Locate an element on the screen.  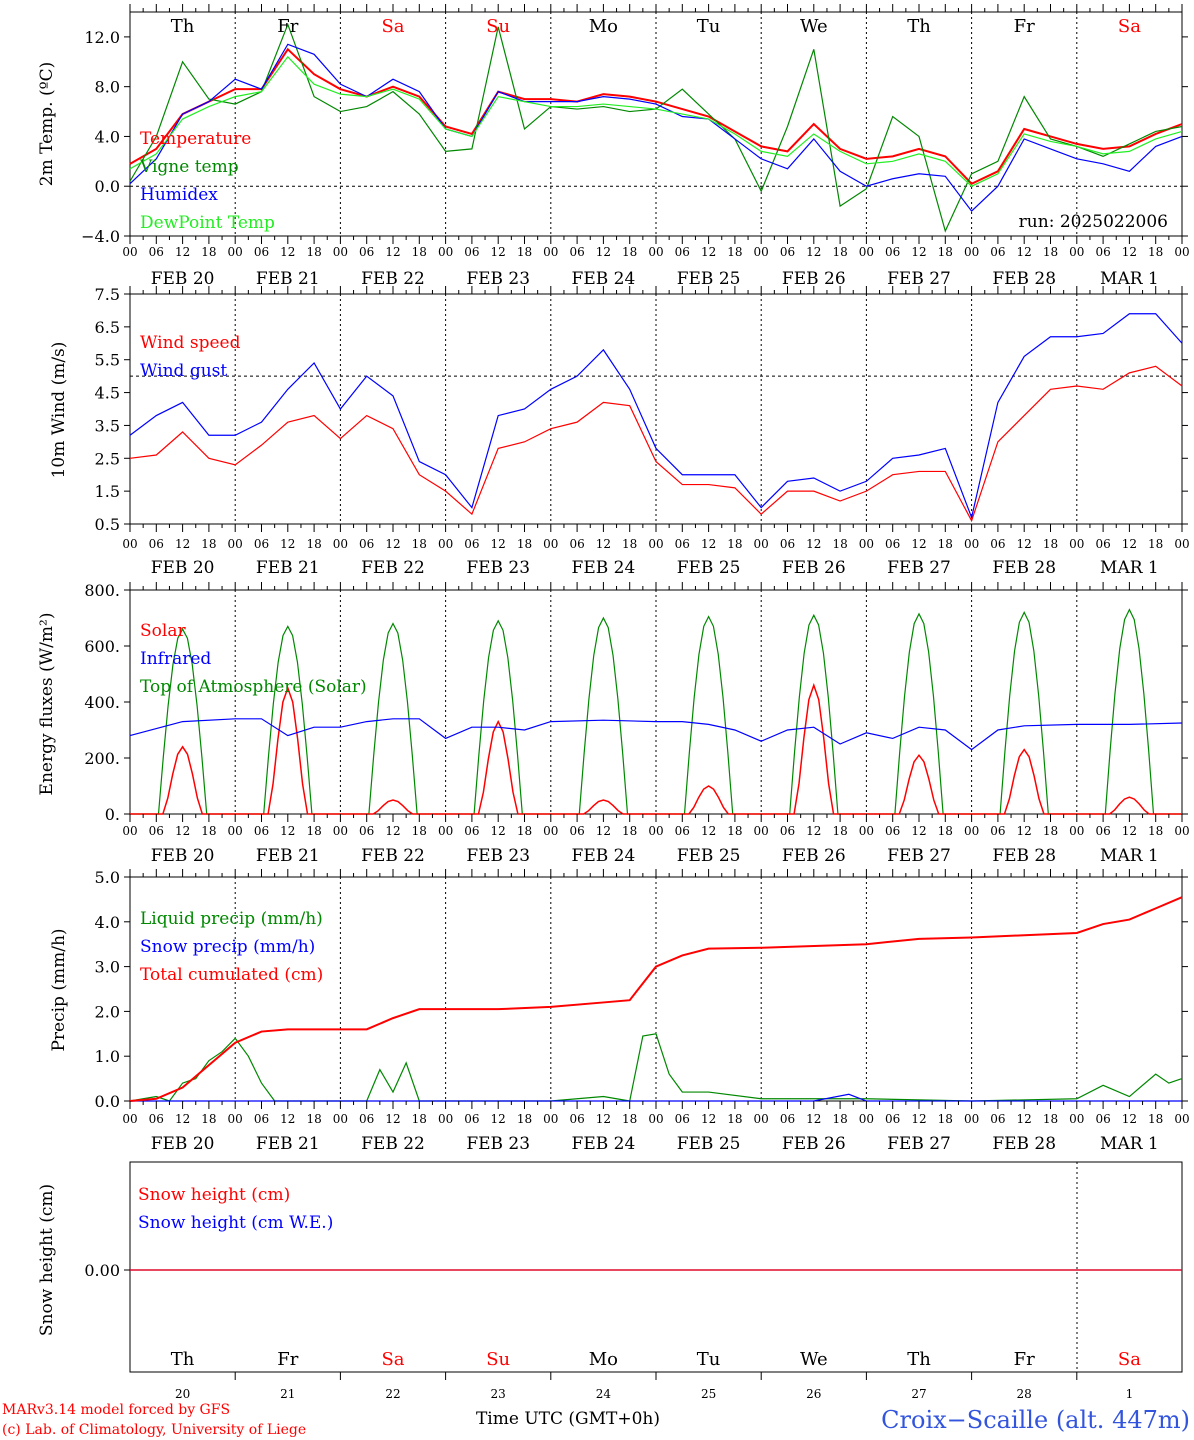
legend-wind-gust: Wind gust is located at coordinates (183, 371).